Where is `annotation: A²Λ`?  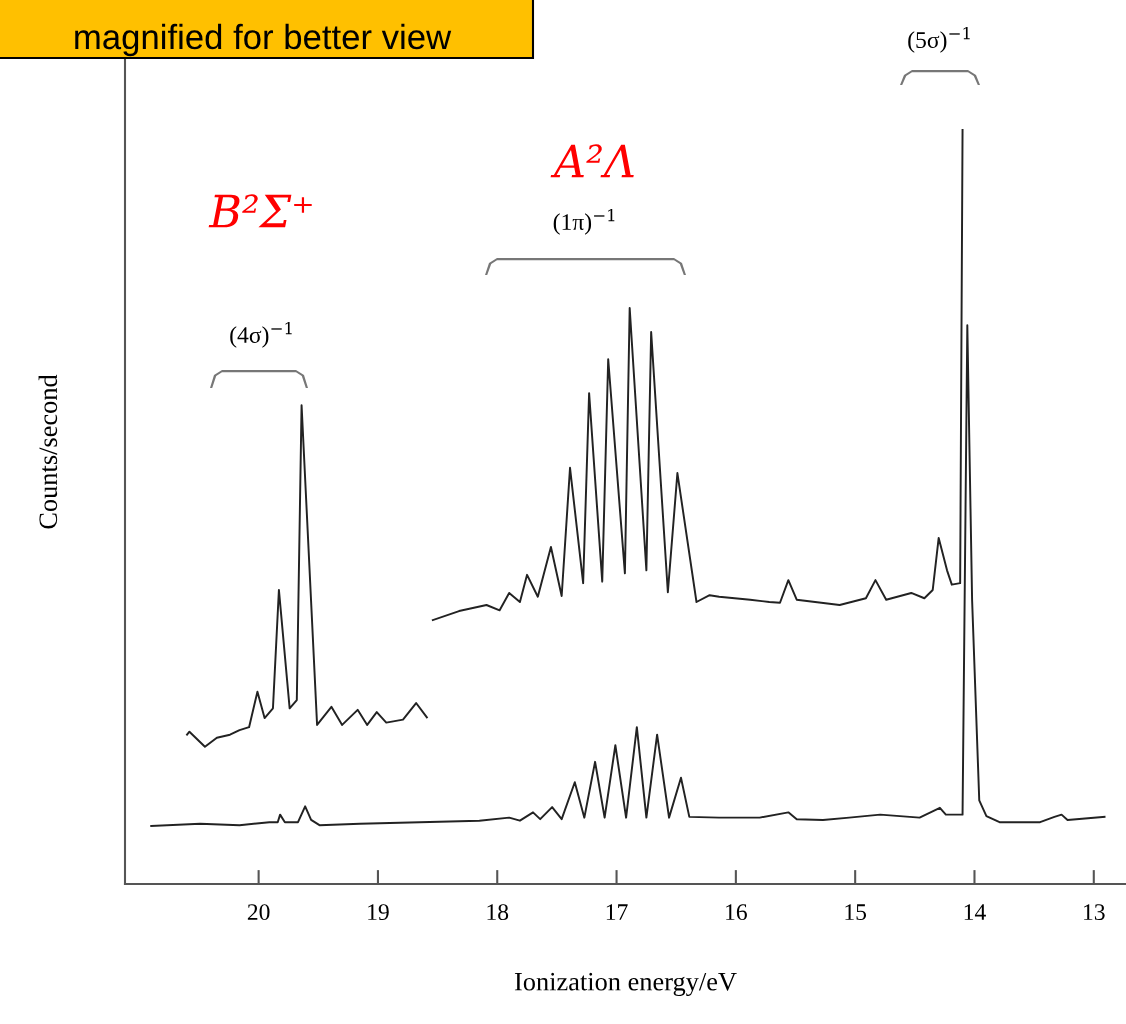 annotation: A²Λ is located at coordinates (592, 161).